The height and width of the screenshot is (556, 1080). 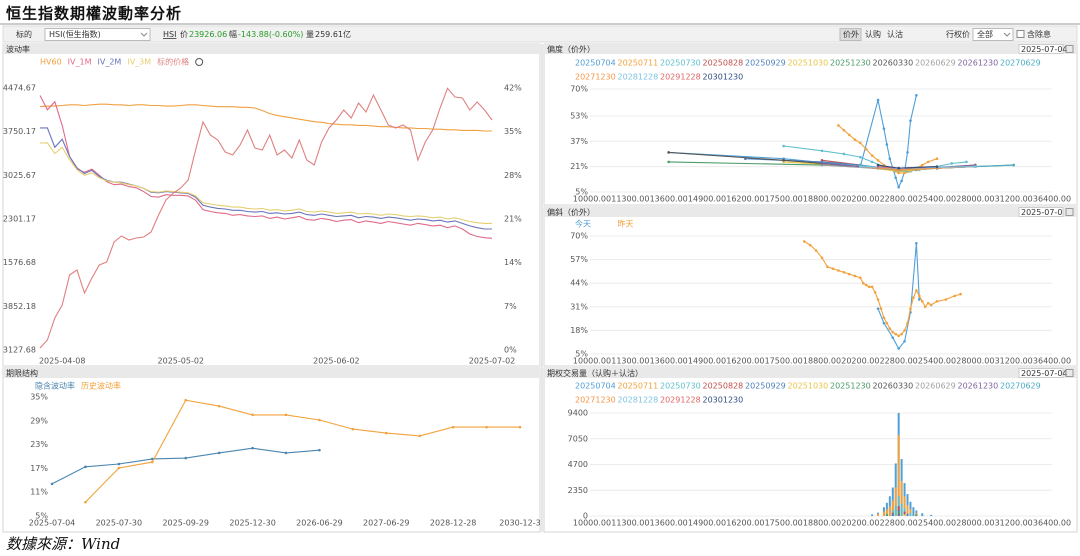 What do you see at coordinates (1069, 212) in the screenshot?
I see `calendar-icon` at bounding box center [1069, 212].